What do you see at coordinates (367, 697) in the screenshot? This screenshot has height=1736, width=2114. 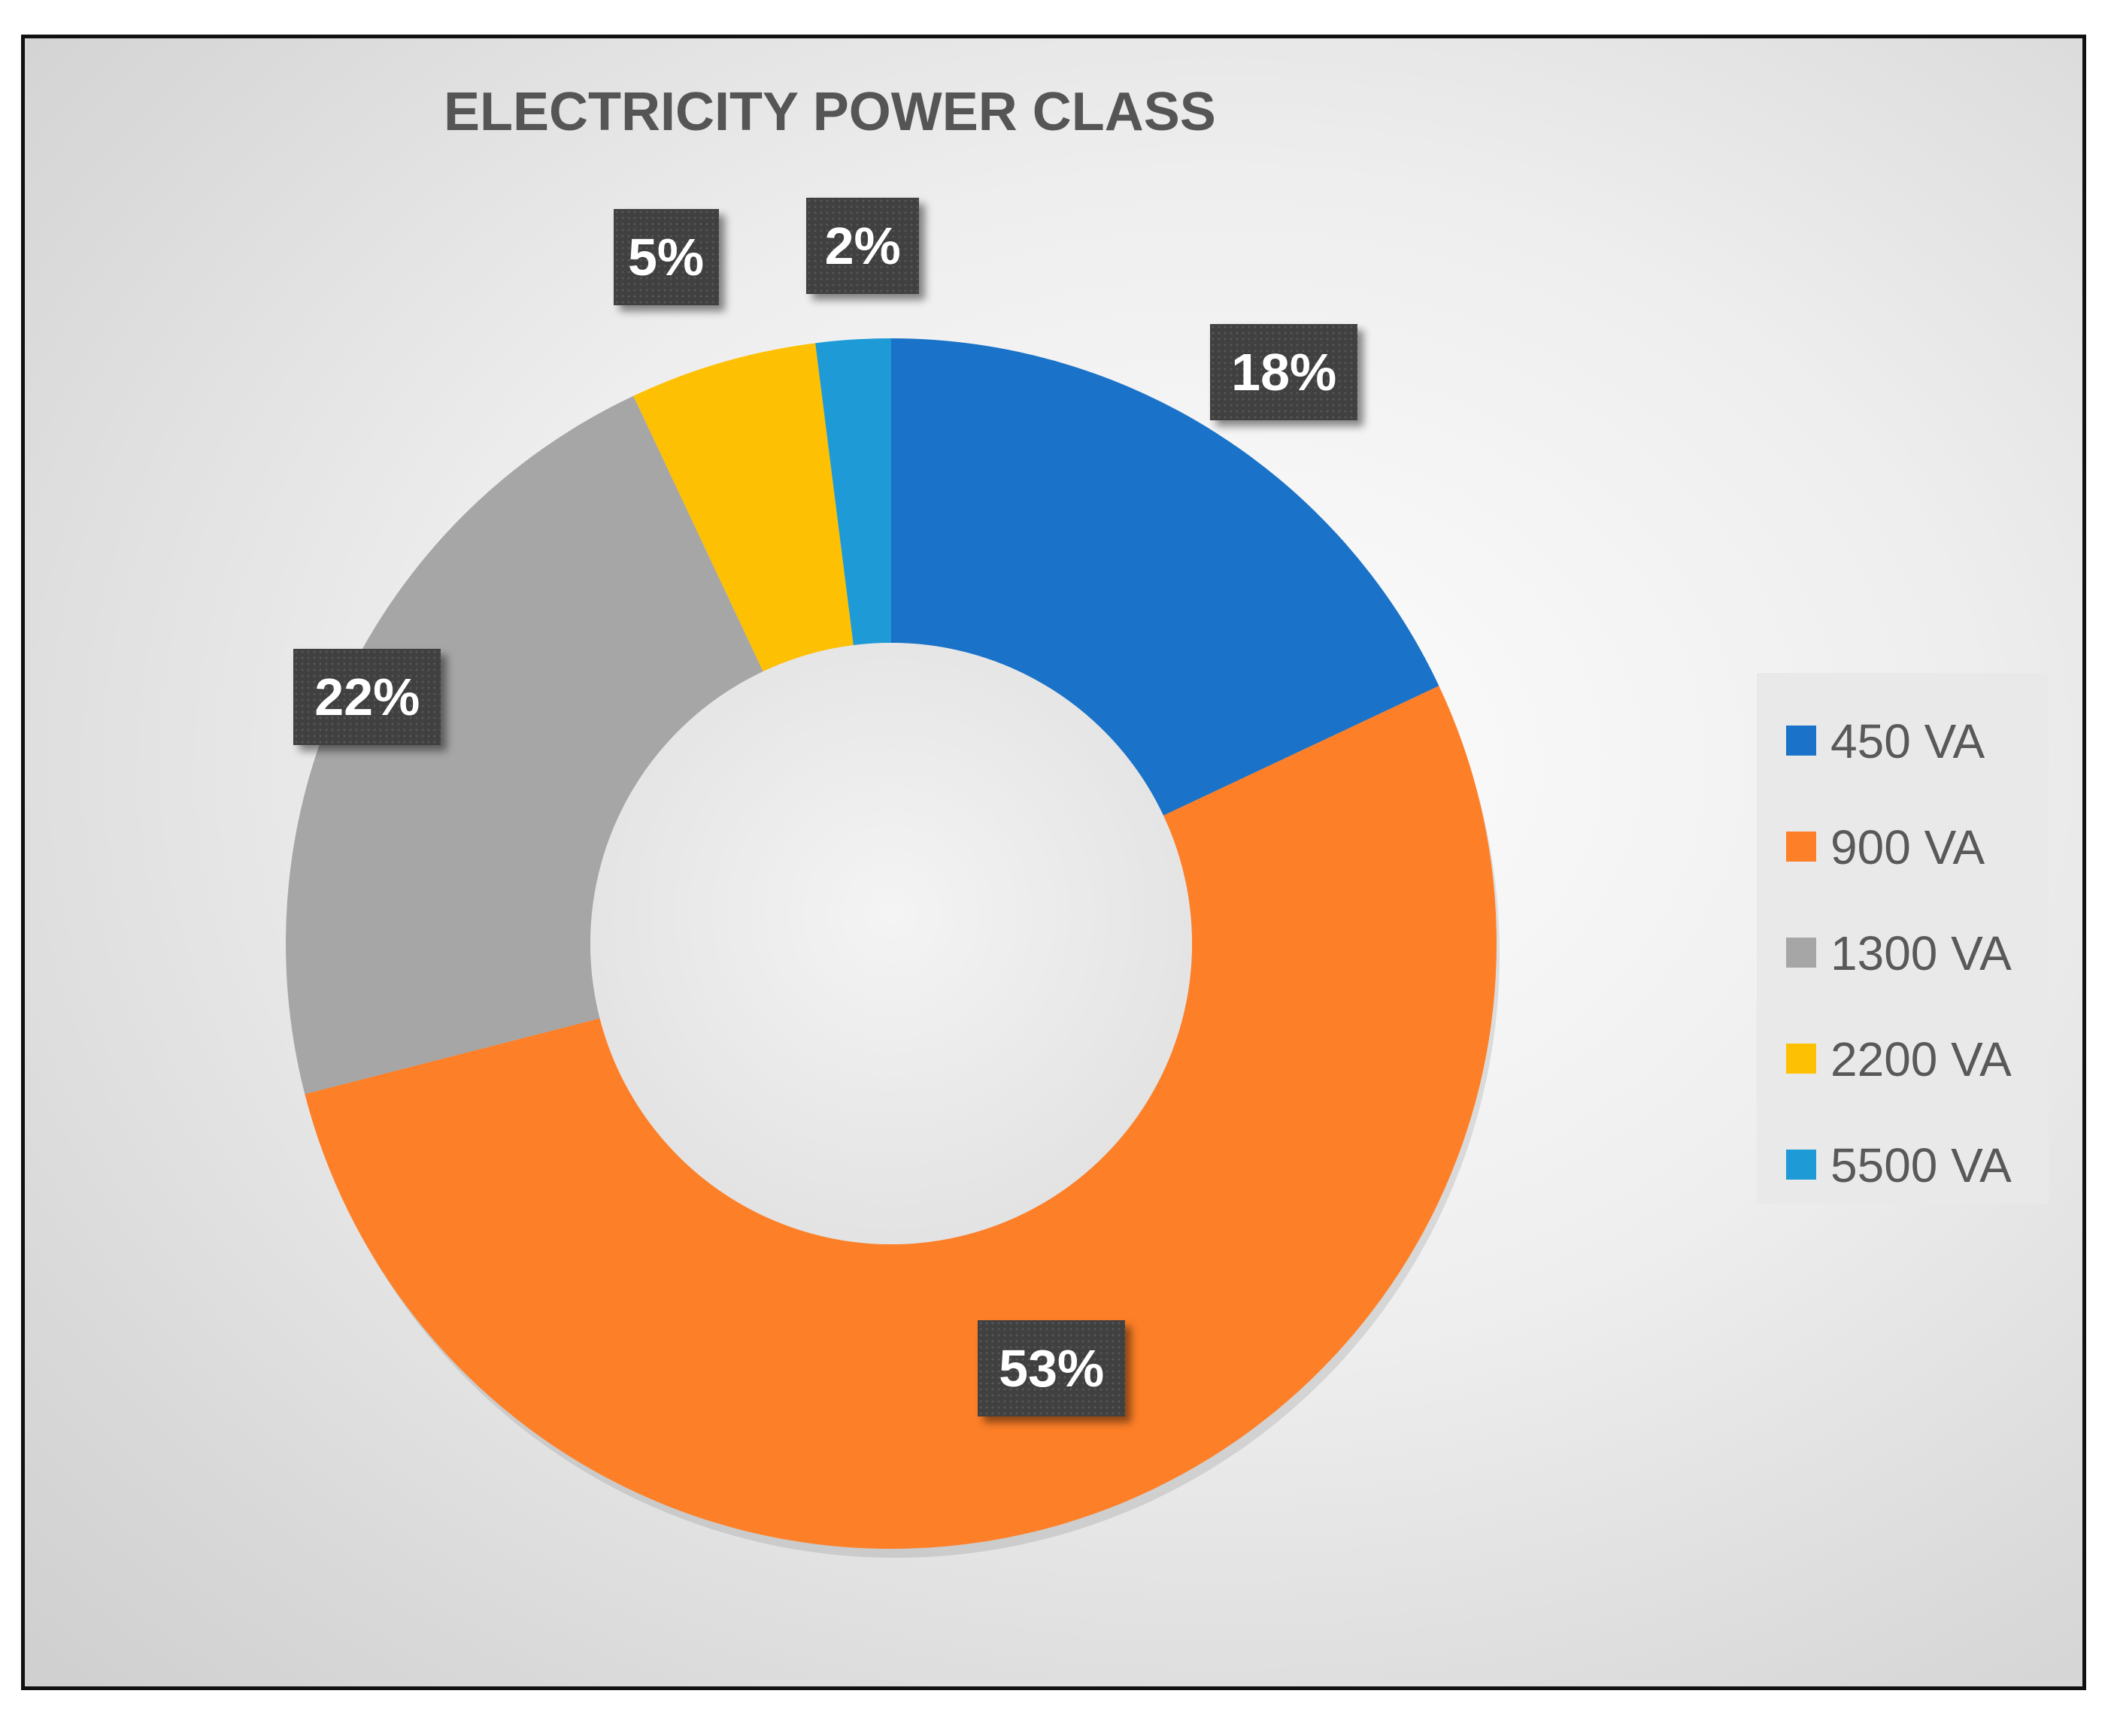 I see `data-label-1300-va: 22%` at bounding box center [367, 697].